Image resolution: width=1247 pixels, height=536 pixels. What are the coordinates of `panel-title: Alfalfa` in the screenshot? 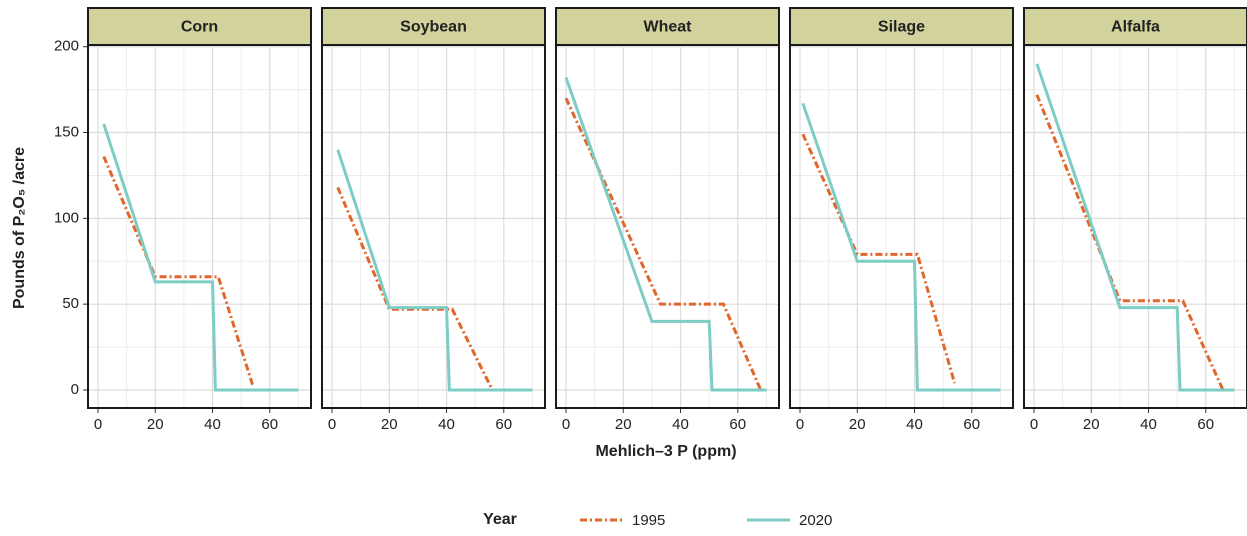 It's located at (1135, 27).